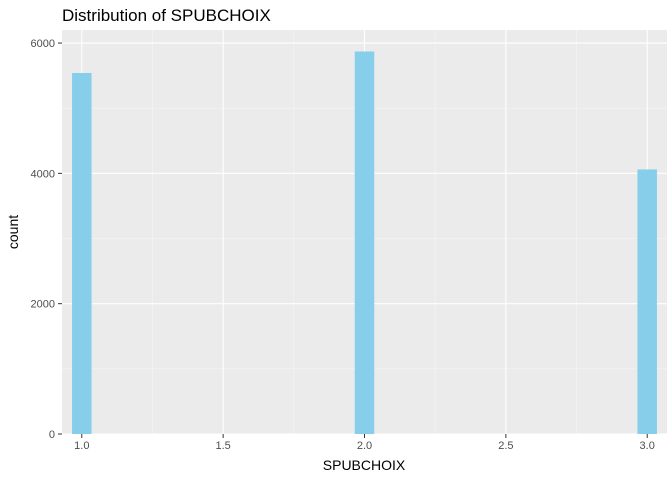 The image size is (672, 480). I want to click on x-axis: 1.0 1.5 2.0 2.5 3.0, so click(364, 443).